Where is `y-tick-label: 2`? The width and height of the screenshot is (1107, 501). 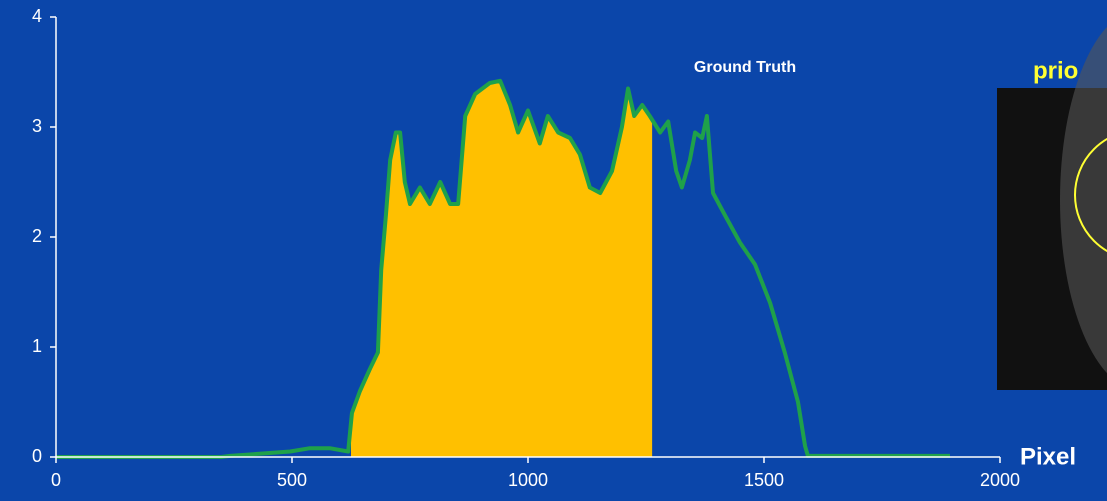
y-tick-label: 2 is located at coordinates (37, 236).